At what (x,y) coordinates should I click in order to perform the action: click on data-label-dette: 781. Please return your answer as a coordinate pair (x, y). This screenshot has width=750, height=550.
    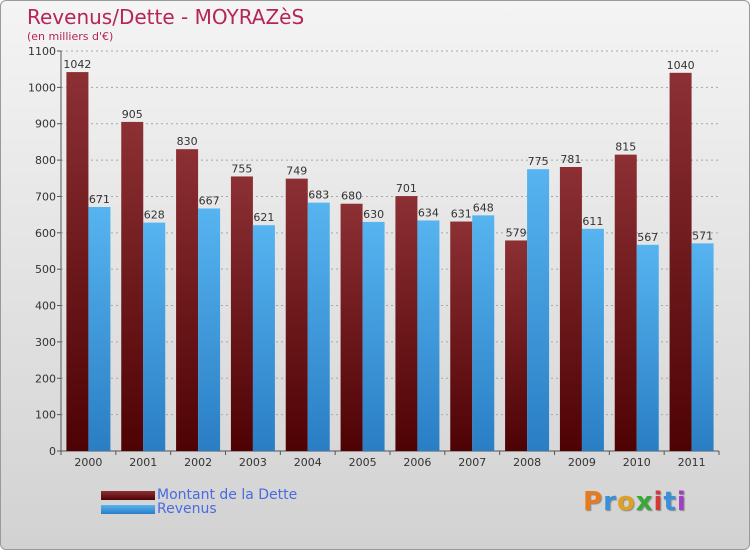
    Looking at the image, I should click on (570, 159).